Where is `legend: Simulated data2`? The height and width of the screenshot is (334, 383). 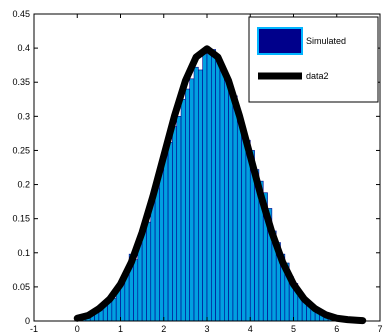 legend: Simulated data2 is located at coordinates (313, 59).